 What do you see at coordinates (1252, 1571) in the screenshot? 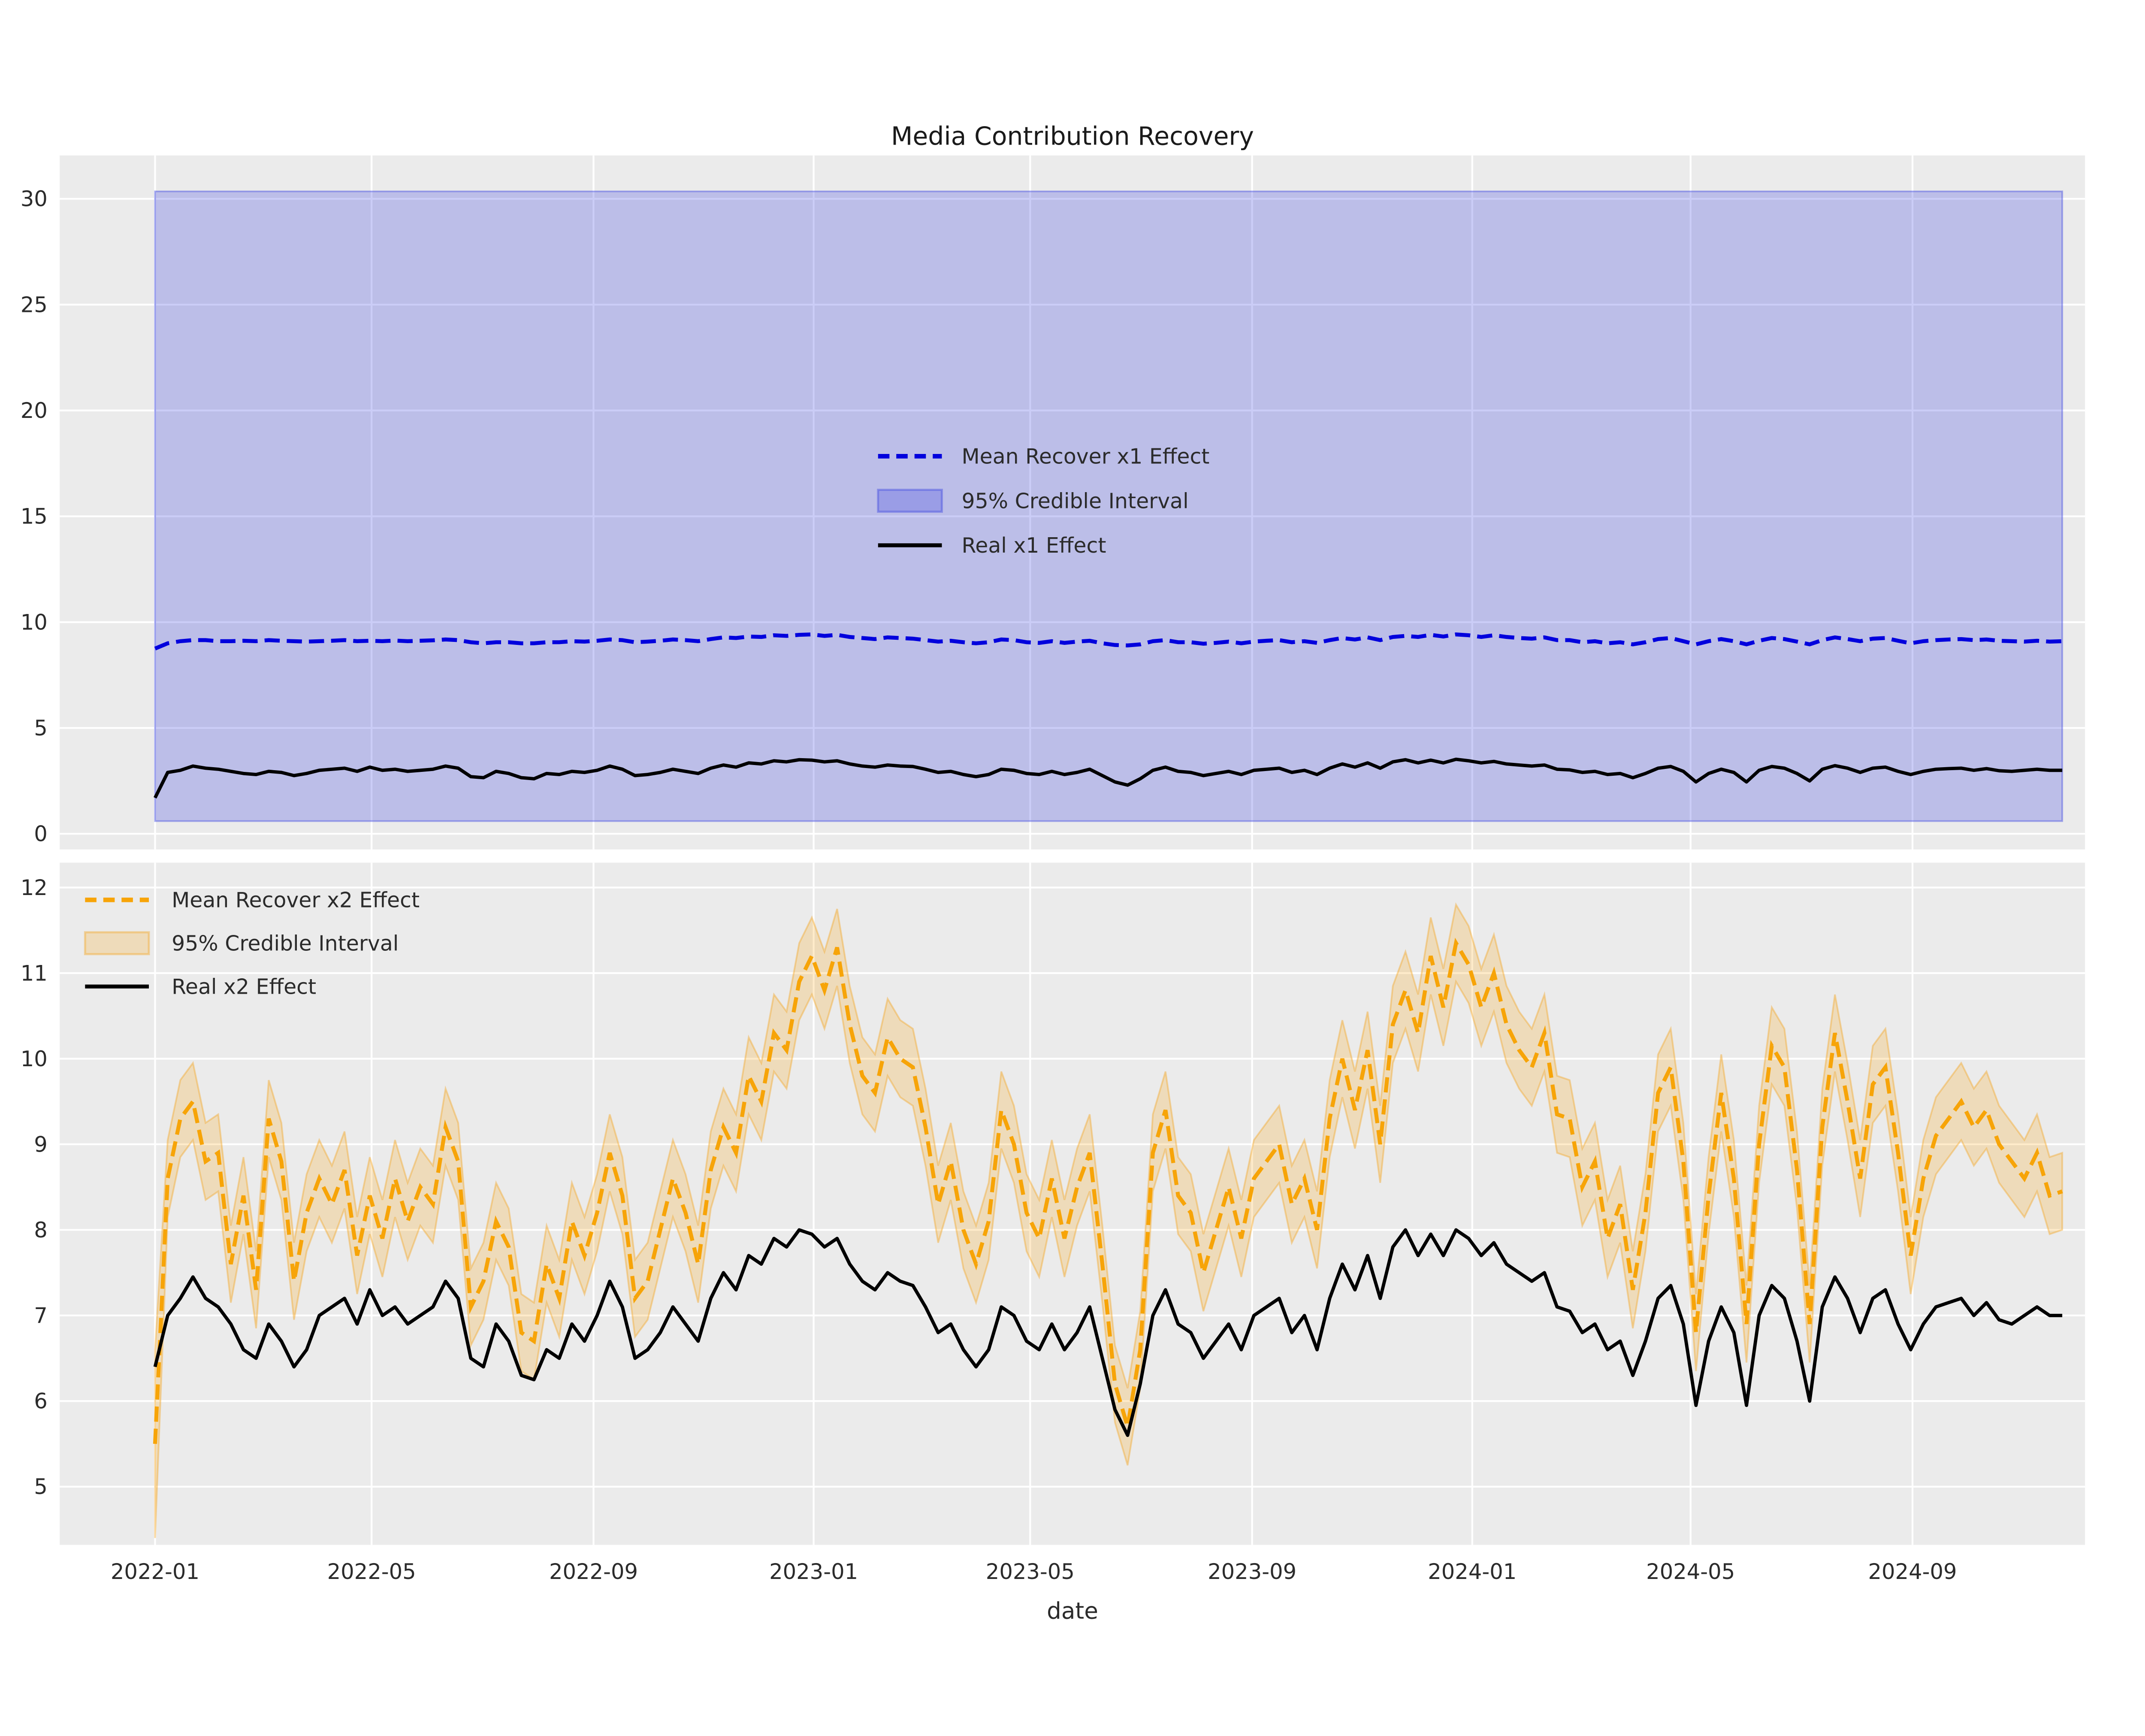
I see `x-tick-label: 2023-09` at bounding box center [1252, 1571].